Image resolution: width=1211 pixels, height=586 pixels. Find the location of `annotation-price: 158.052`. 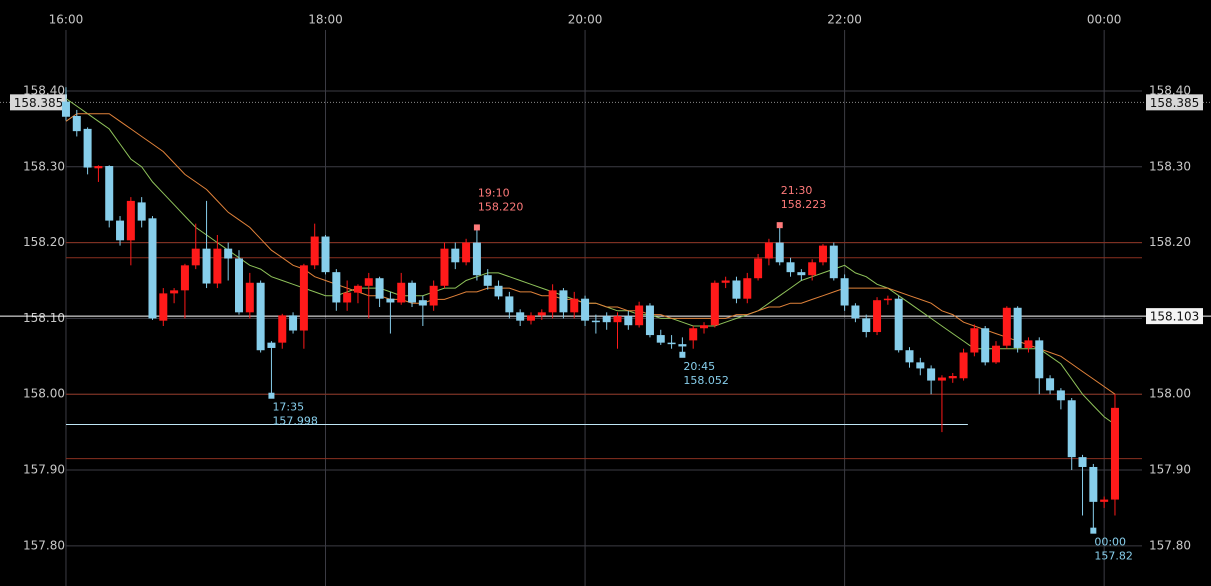

annotation-price: 158.052 is located at coordinates (706, 380).